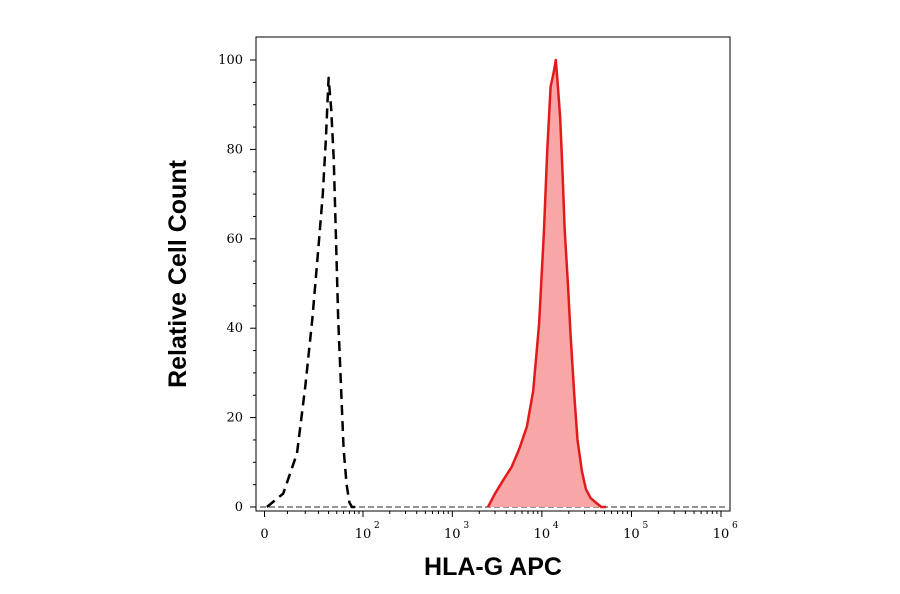 The image size is (900, 594). I want to click on y-tick-label-80: 80, so click(234, 149).